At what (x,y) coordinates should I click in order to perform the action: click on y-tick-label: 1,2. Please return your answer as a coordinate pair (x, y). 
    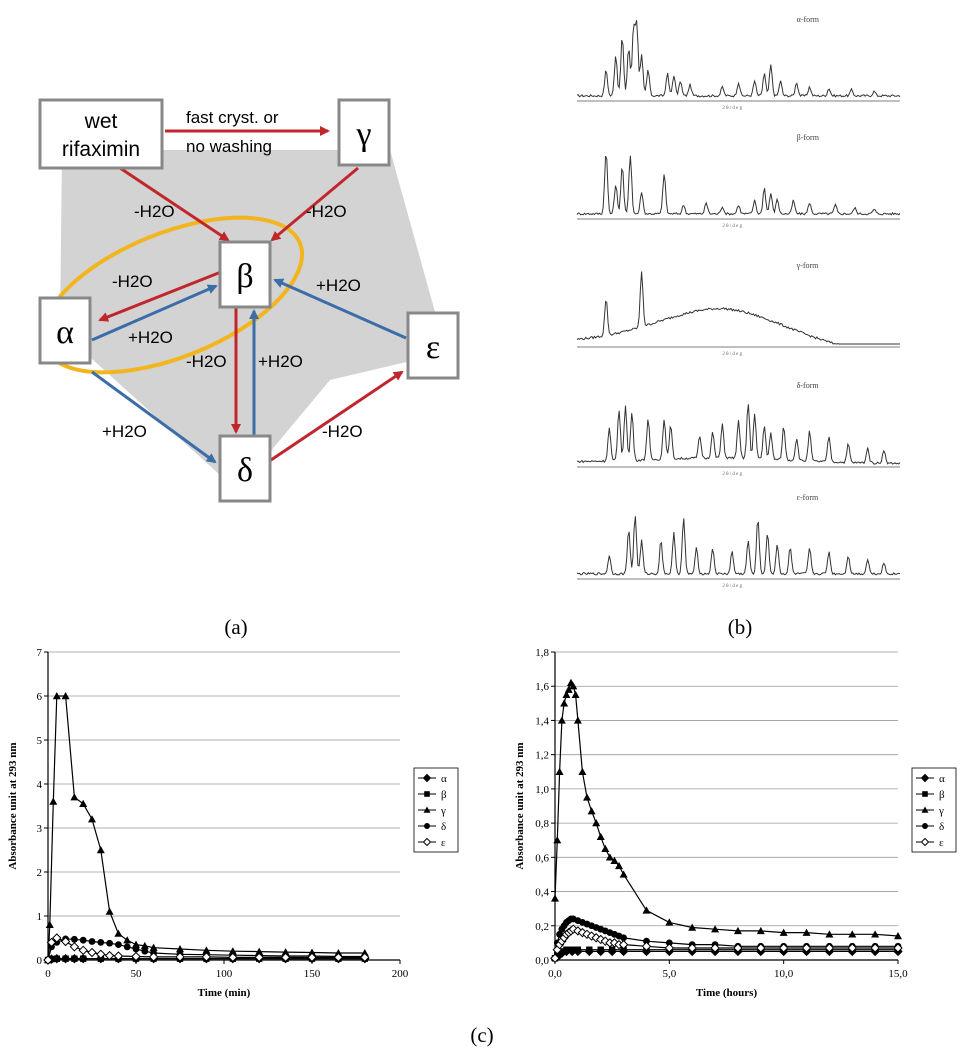
    Looking at the image, I should click on (542, 756).